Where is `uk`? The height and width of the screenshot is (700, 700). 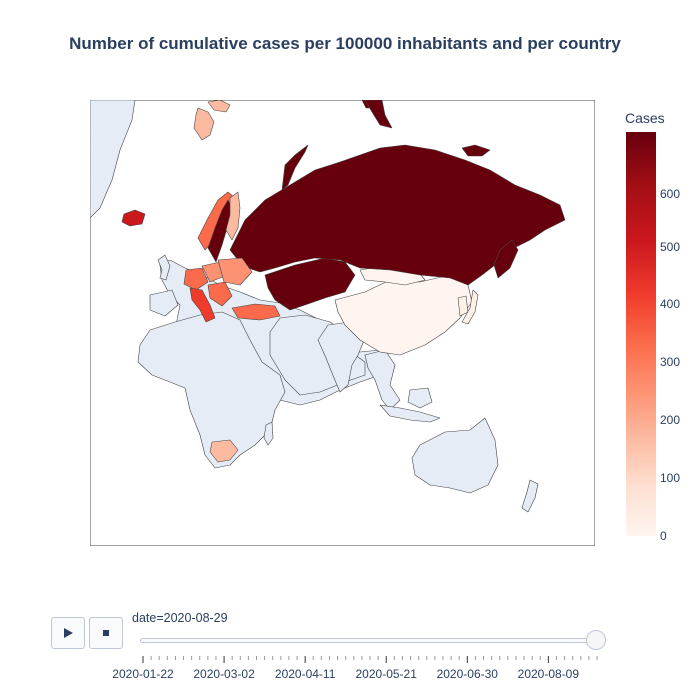
uk is located at coordinates (164, 267).